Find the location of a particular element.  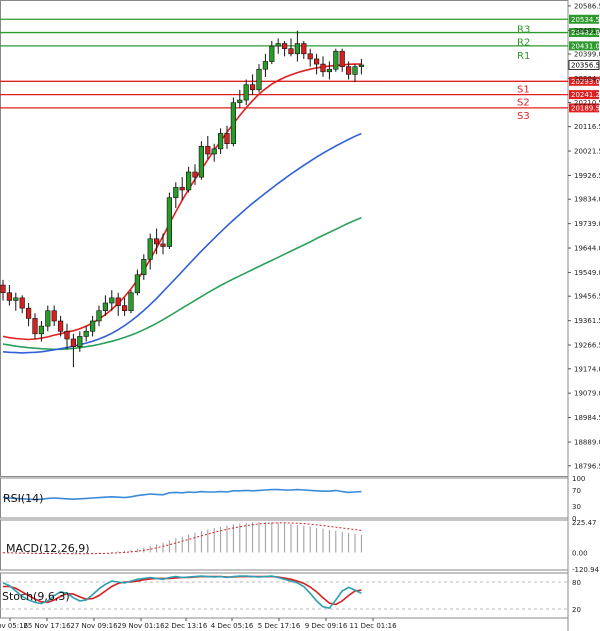

macd-tick-label: 225.47 is located at coordinates (584, 523).